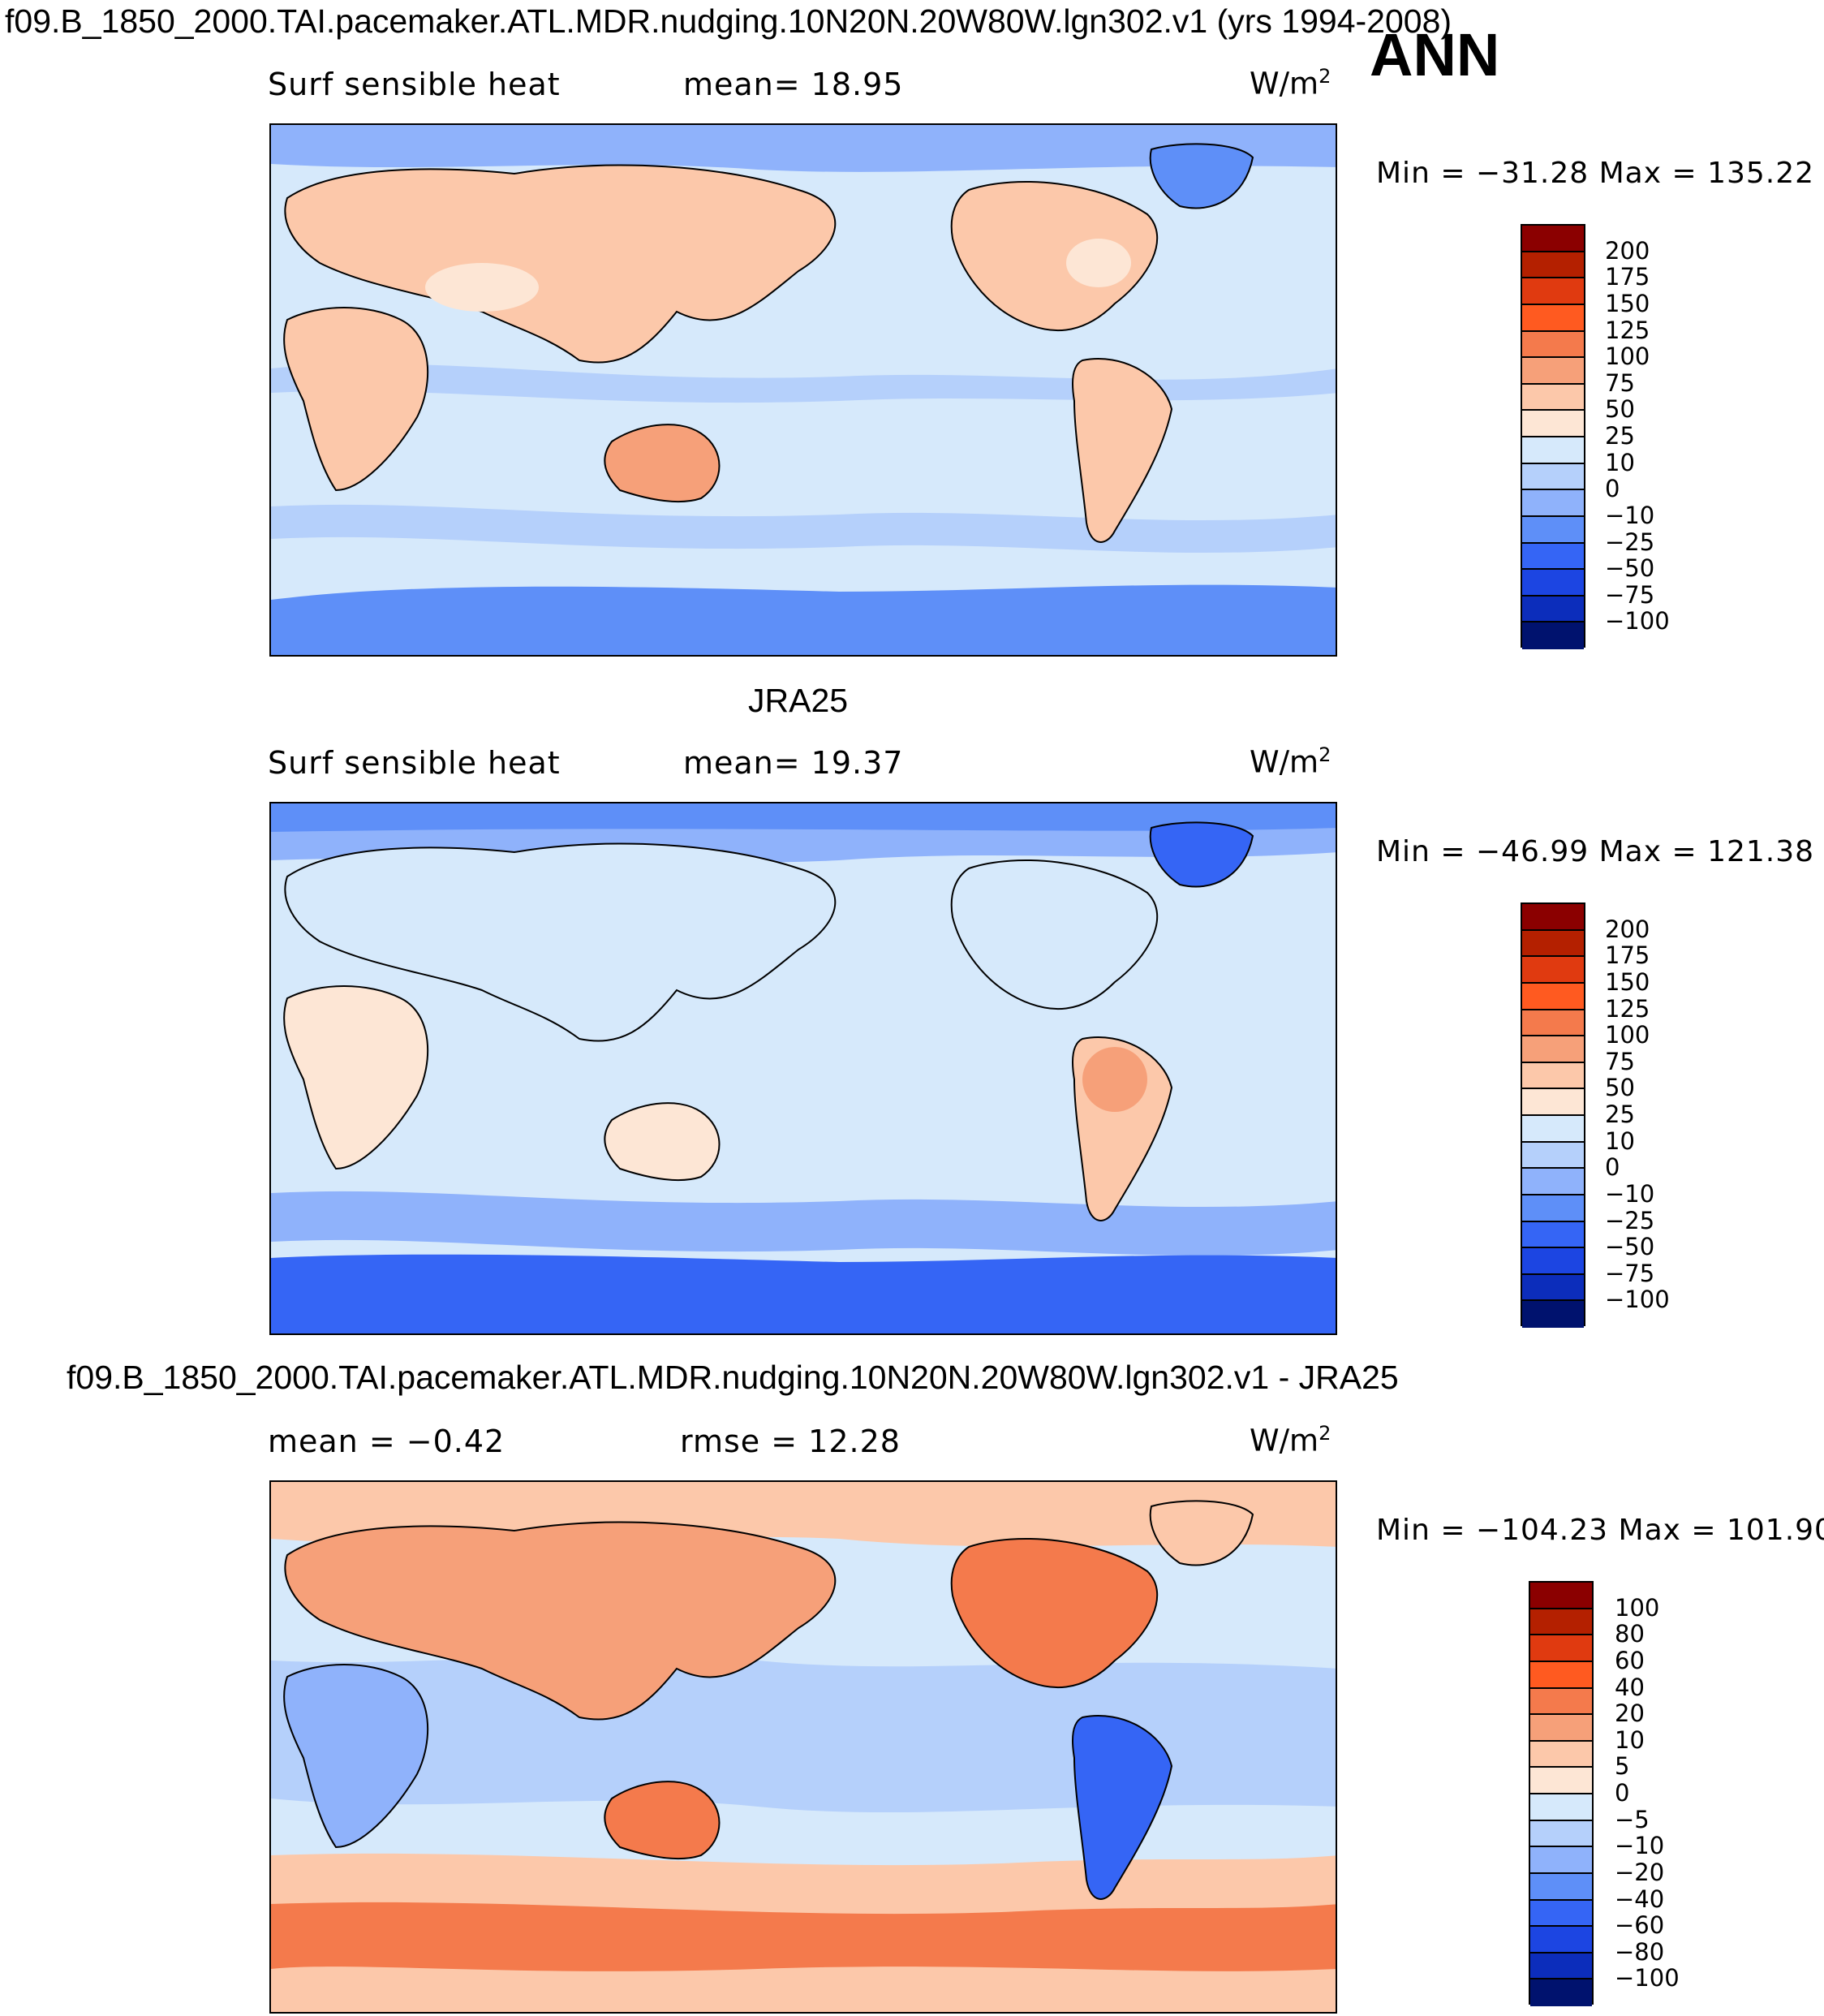 The image size is (1824, 2016). What do you see at coordinates (793, 84) in the screenshot?
I see `panel1-mean-label: mean= 18.95` at bounding box center [793, 84].